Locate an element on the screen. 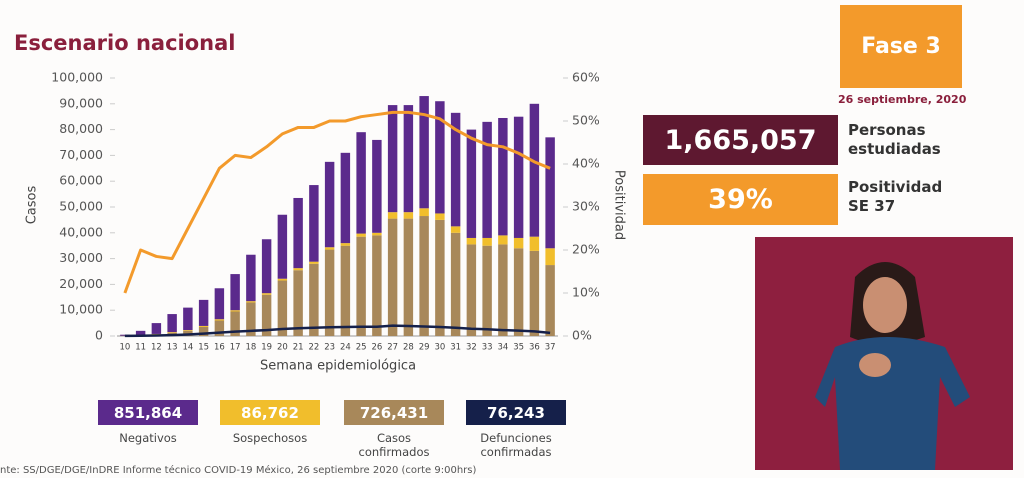 The width and height of the screenshot is (1024, 478). legend-label: Defunciones confirmadas is located at coordinates (516, 445).